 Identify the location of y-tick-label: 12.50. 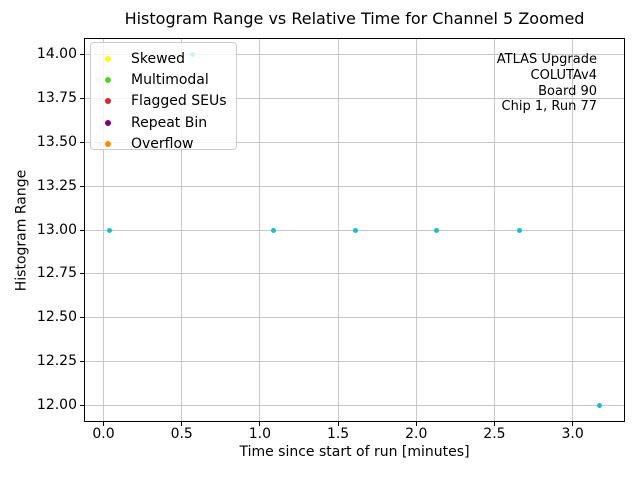
(56, 317).